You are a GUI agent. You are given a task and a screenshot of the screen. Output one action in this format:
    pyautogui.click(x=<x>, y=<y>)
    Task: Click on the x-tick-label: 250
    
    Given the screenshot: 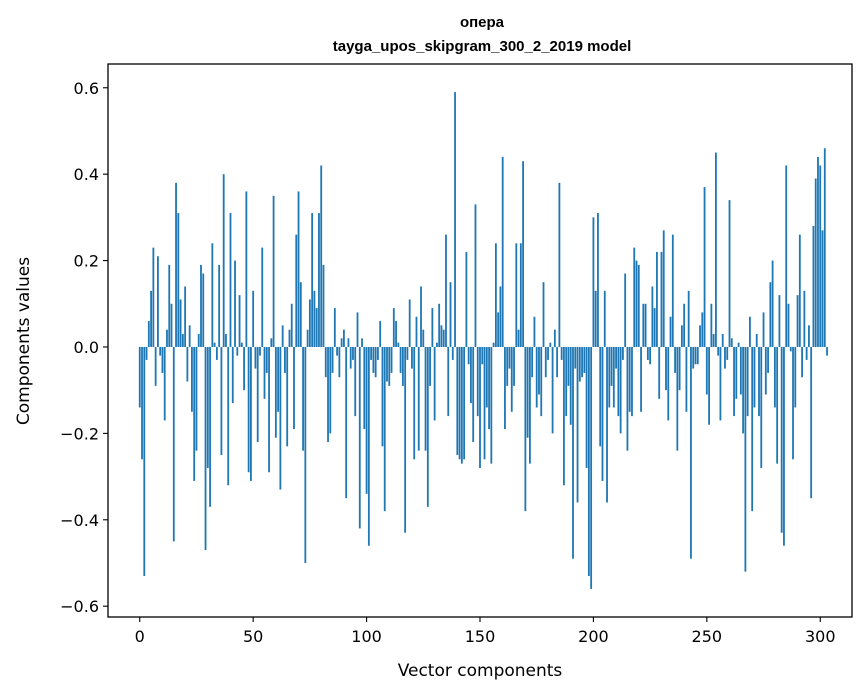 What is the action you would take?
    pyautogui.click(x=707, y=636)
    